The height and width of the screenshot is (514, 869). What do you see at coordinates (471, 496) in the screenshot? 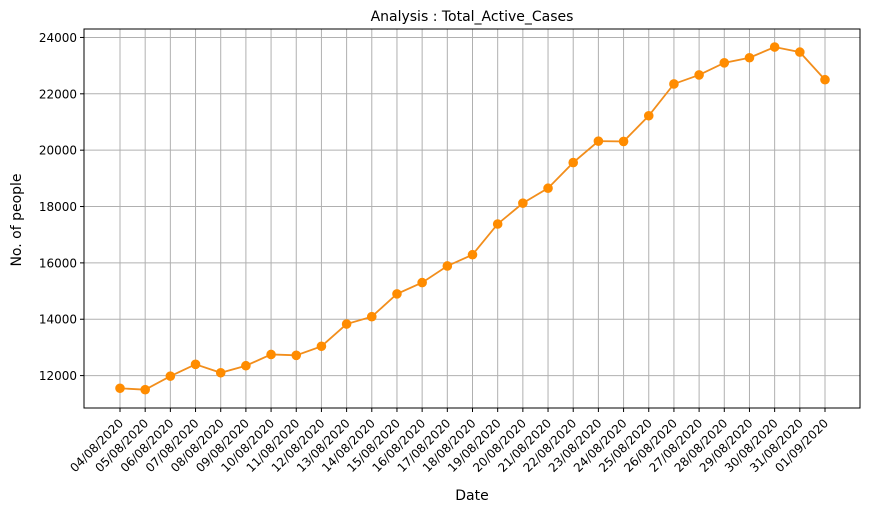
I see `x-axis-title: Date` at bounding box center [471, 496].